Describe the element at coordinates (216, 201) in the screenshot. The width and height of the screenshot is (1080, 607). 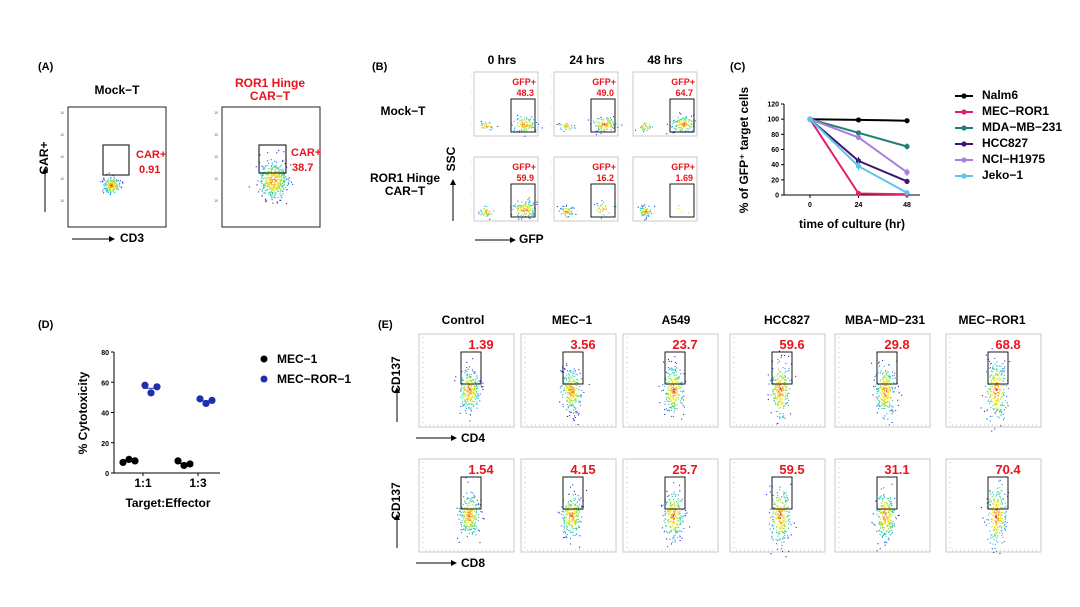
I see `panel-a-decade-tick: 10` at that location.